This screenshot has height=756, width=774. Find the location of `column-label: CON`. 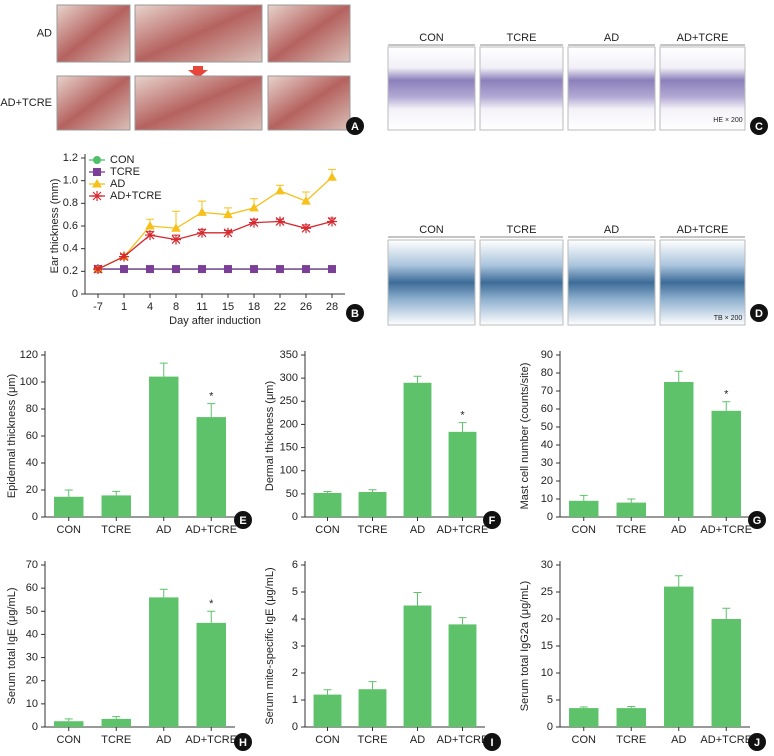

column-label: CON is located at coordinates (431, 230).